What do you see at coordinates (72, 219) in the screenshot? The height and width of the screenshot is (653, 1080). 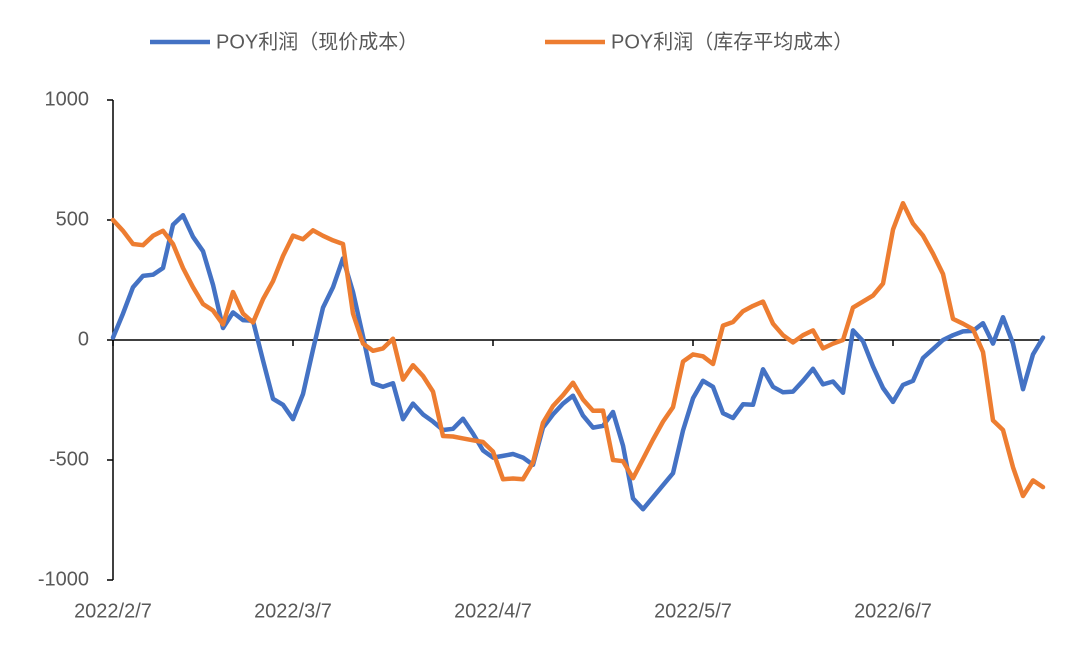 I see `y-tick-label: 500` at bounding box center [72, 219].